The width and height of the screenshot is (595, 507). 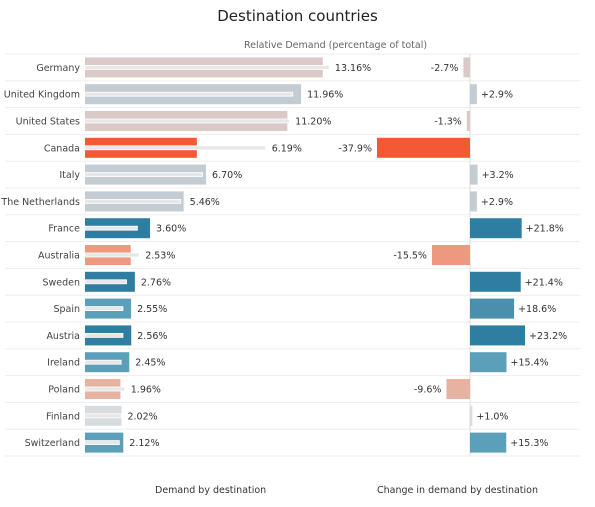 What do you see at coordinates (150, 363) in the screenshot?
I see `demand-value-label: 2.45%` at bounding box center [150, 363].